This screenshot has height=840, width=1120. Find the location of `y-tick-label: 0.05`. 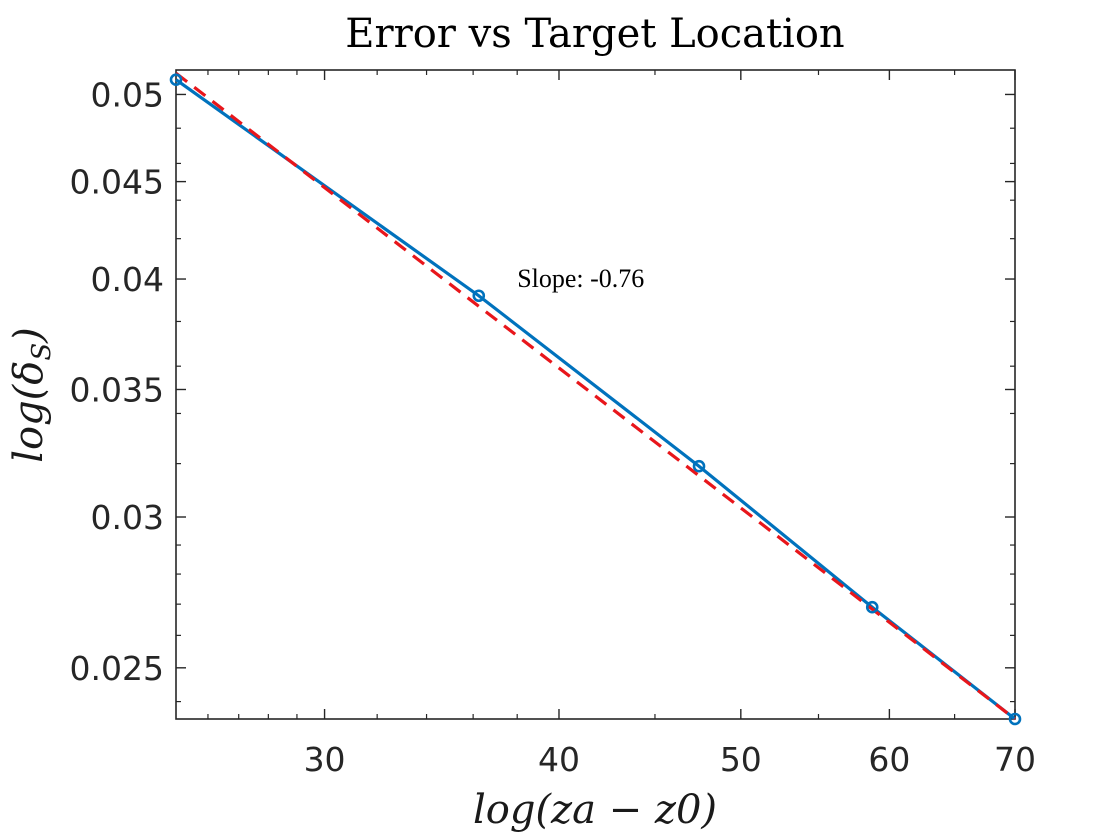

y-tick-label: 0.05 is located at coordinates (127, 94).